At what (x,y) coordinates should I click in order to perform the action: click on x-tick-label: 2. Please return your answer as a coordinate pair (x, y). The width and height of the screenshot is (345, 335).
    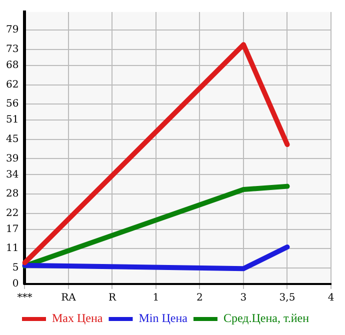
    Looking at the image, I should click on (199, 298).